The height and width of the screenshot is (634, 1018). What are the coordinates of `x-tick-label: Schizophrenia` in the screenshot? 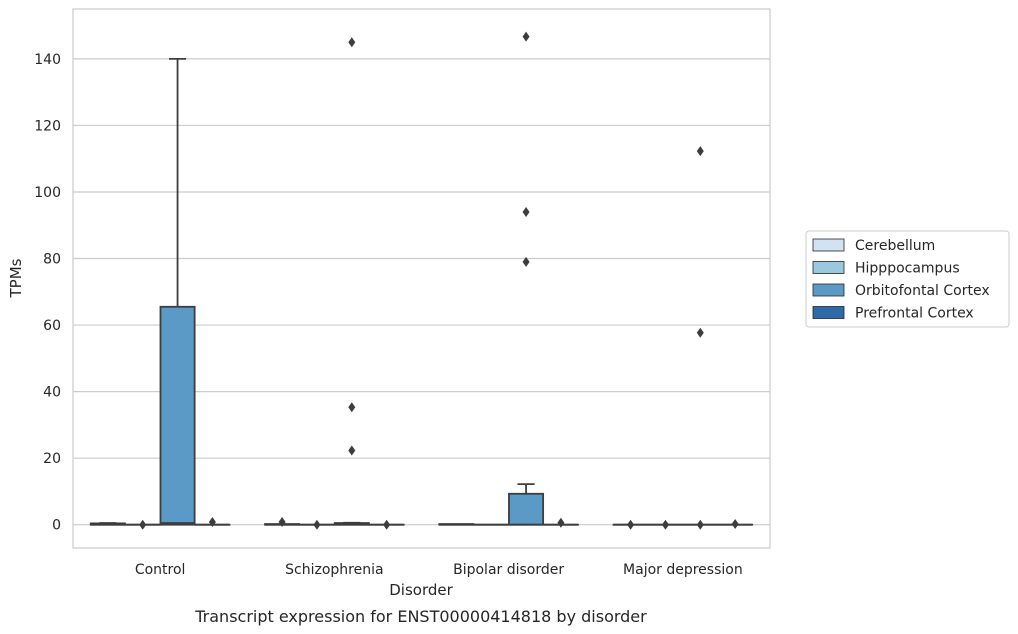 It's located at (334, 570).